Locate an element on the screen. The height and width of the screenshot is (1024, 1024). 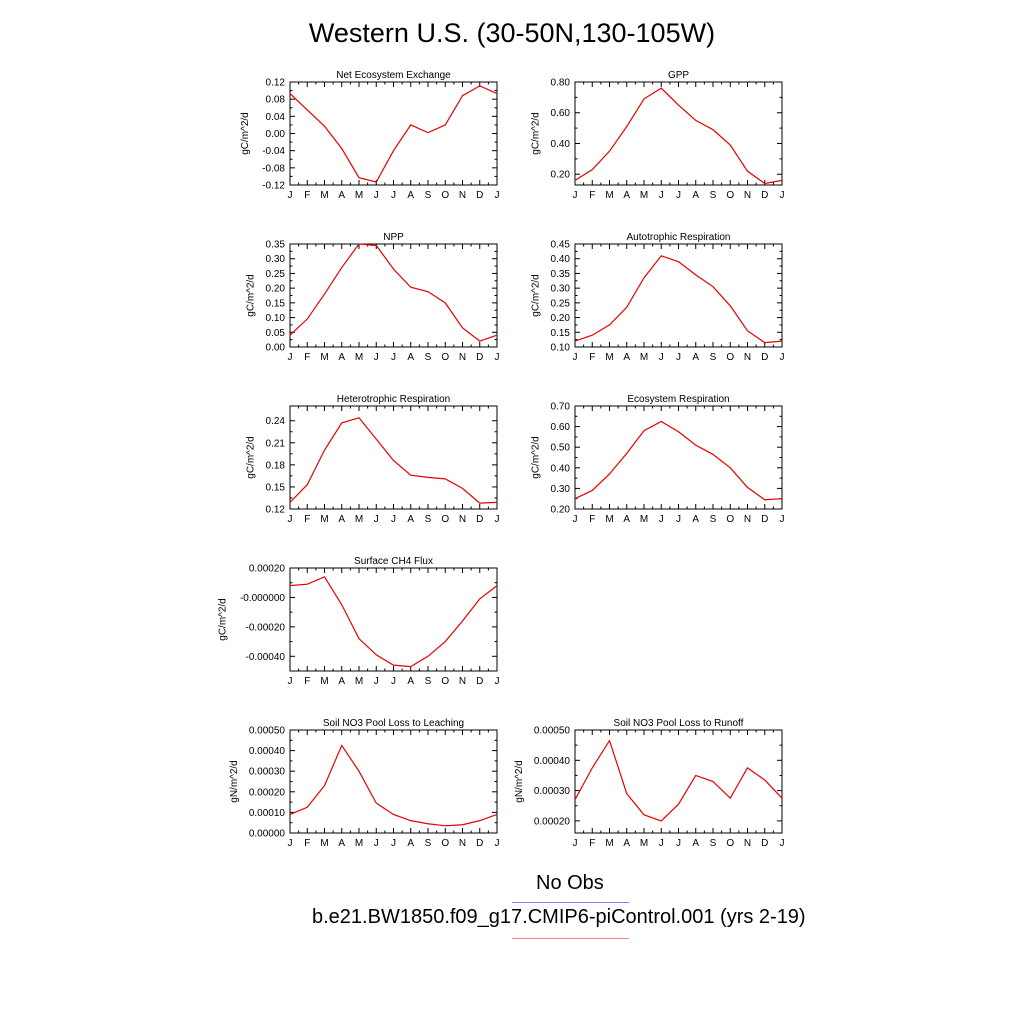
y-tick-label: 0.05 is located at coordinates (276, 333).